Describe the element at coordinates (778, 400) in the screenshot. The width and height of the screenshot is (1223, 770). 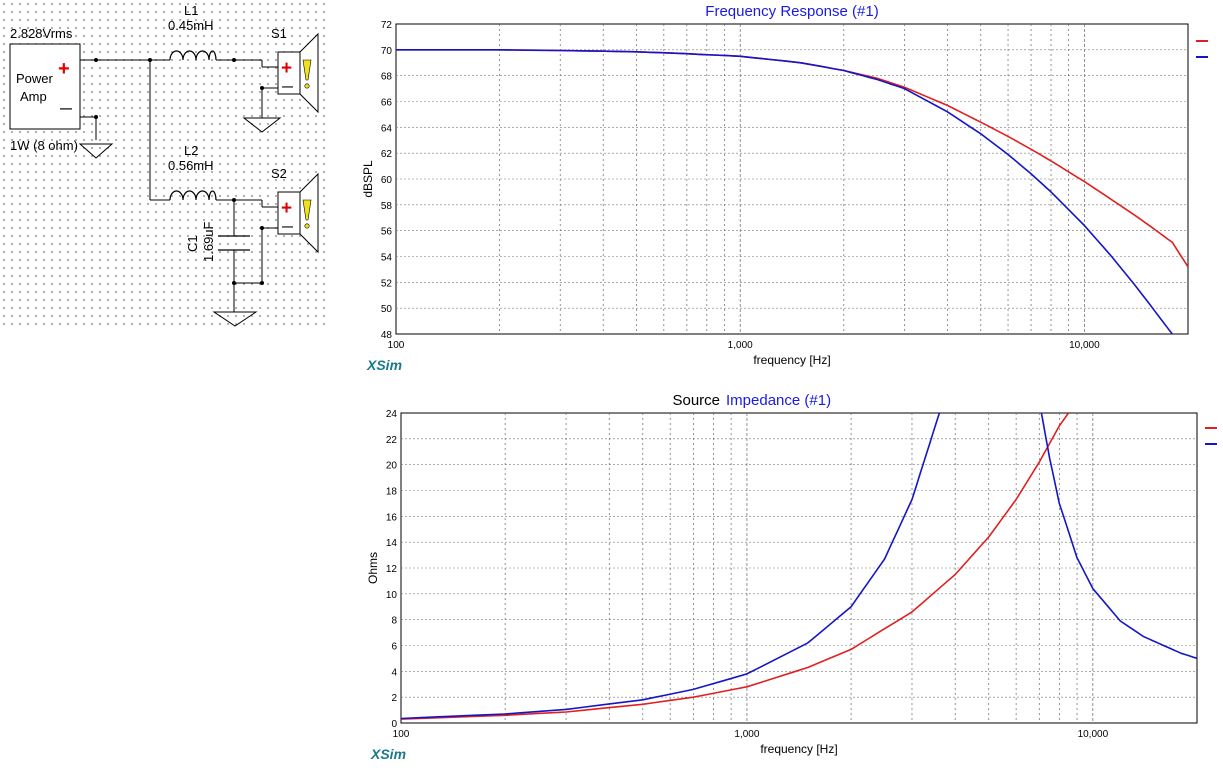
I see `chart-title: Impedance (#1)` at that location.